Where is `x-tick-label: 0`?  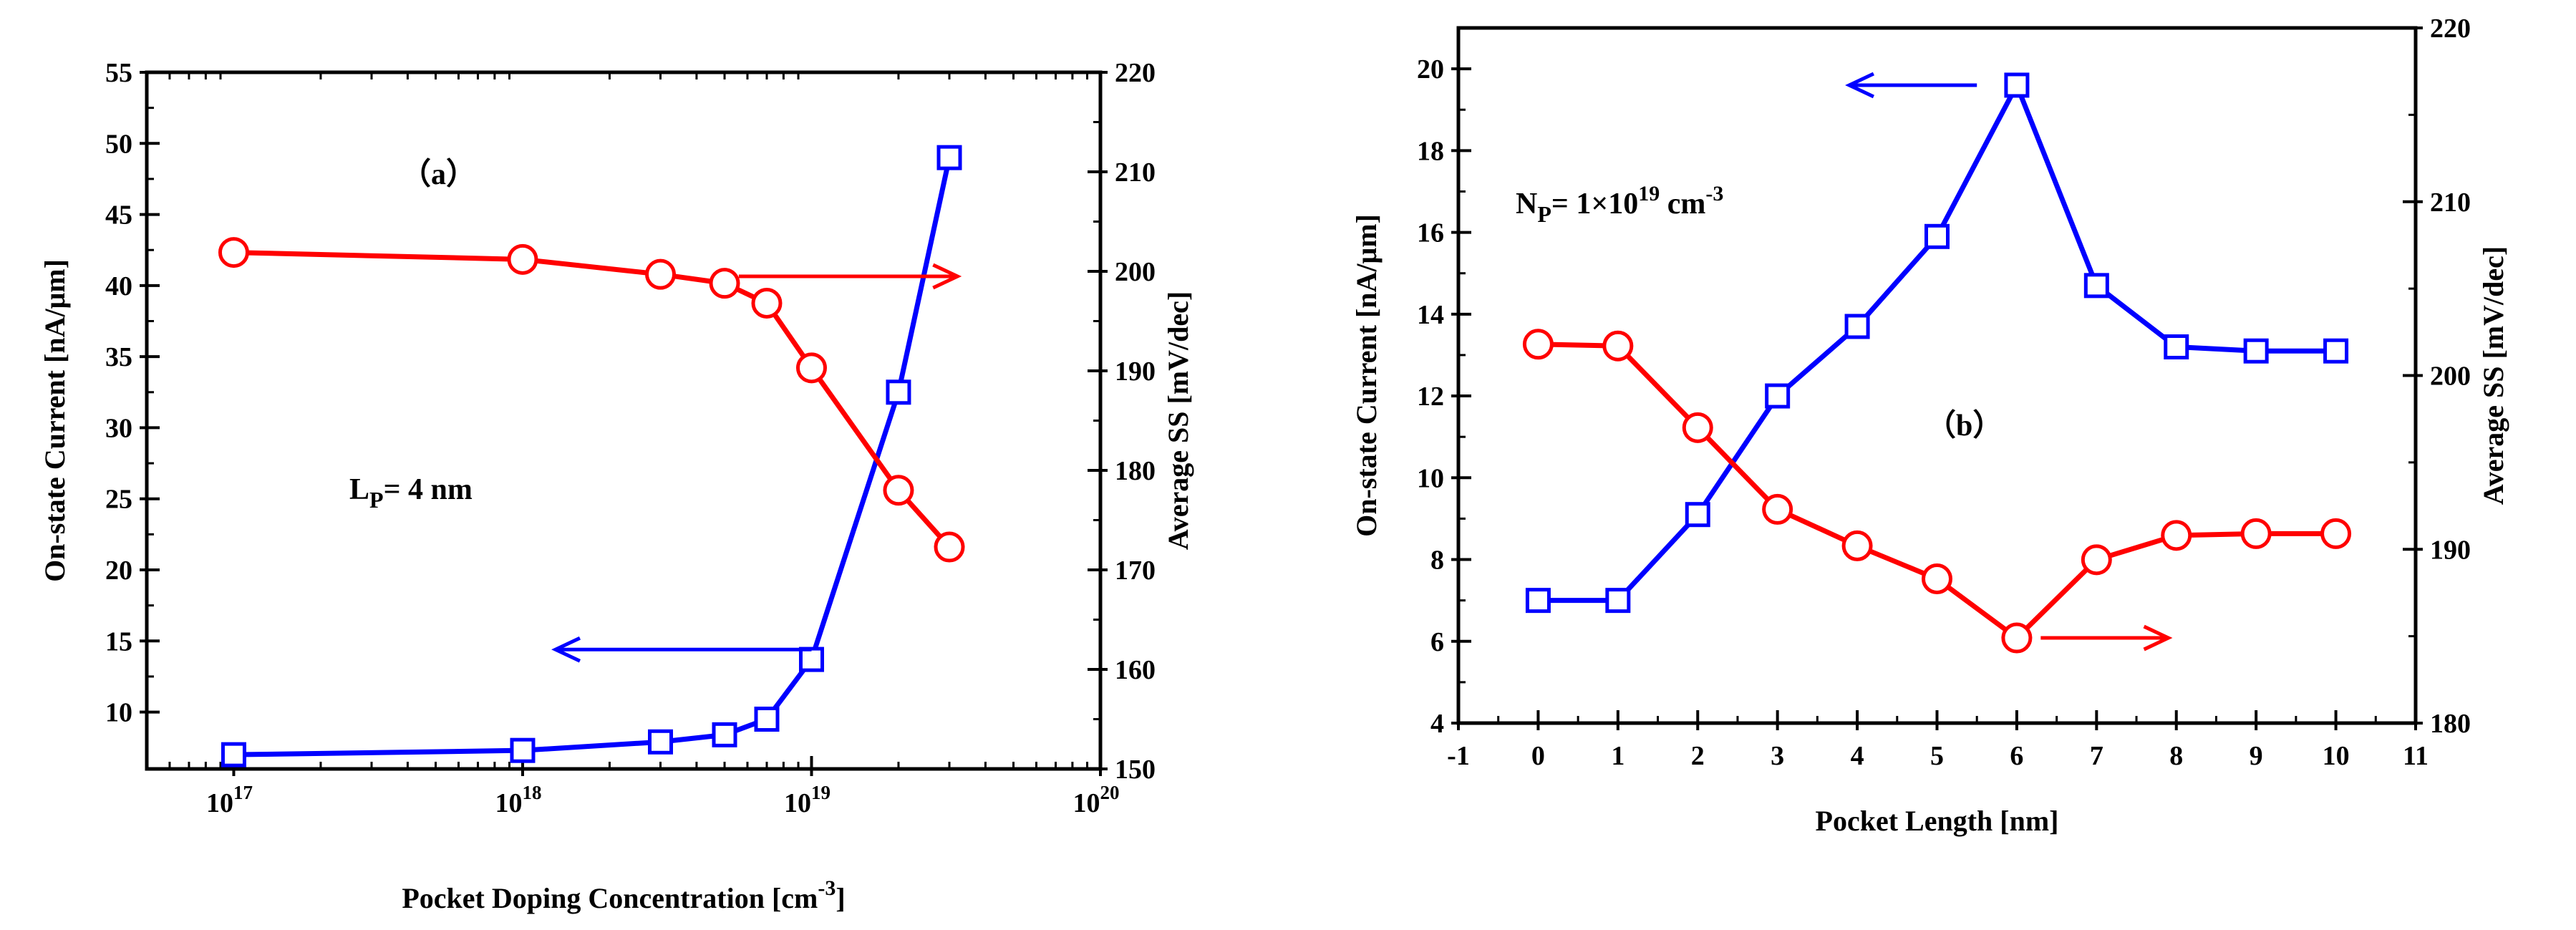
x-tick-label: 0 is located at coordinates (1538, 756).